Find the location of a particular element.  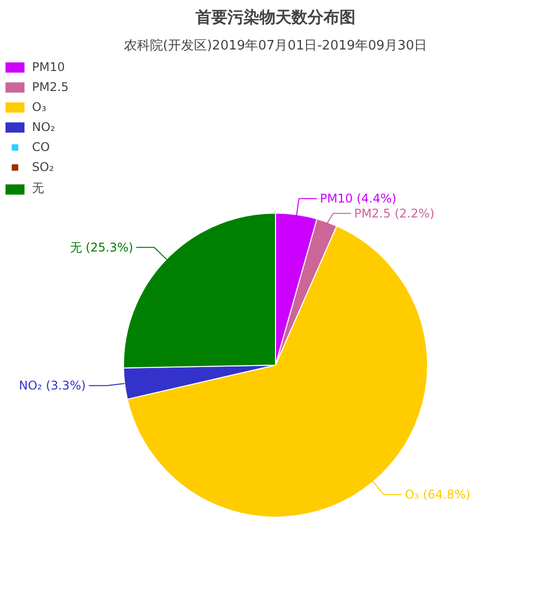

legend-label: SO₂ is located at coordinates (43, 167).